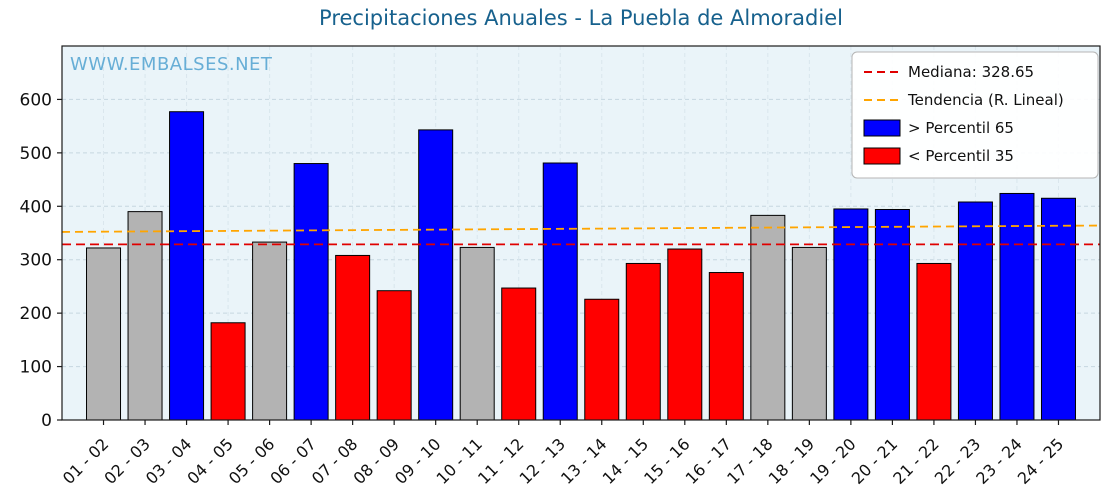  I want to click on x-tick-label: 18 - 19, so click(792, 461).